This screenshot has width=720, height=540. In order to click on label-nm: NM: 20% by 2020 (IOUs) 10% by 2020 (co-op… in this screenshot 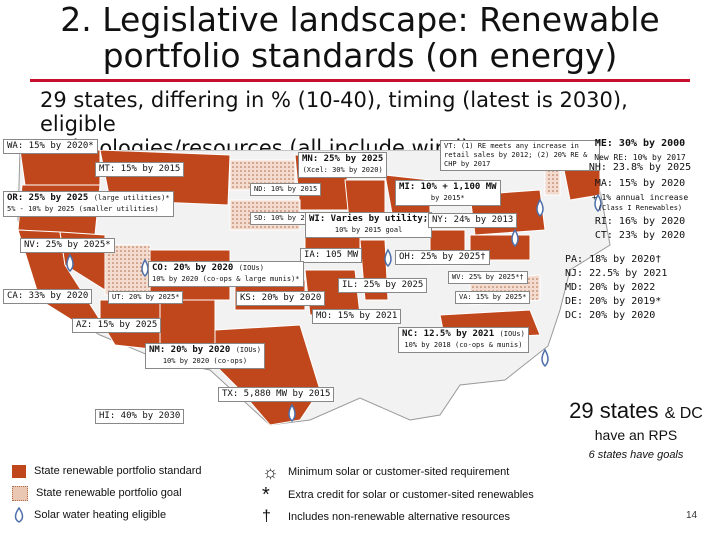, I will do `click(205, 356)`.